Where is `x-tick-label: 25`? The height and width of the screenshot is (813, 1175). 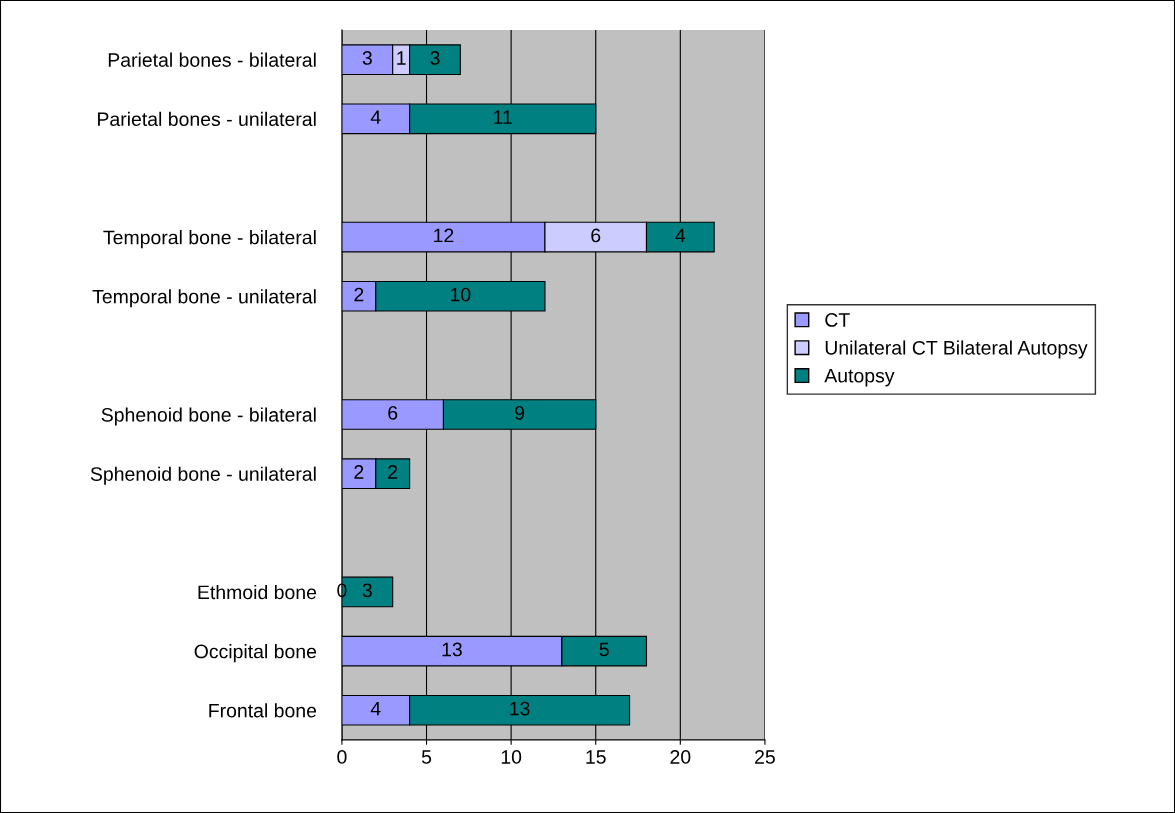 x-tick-label: 25 is located at coordinates (765, 757).